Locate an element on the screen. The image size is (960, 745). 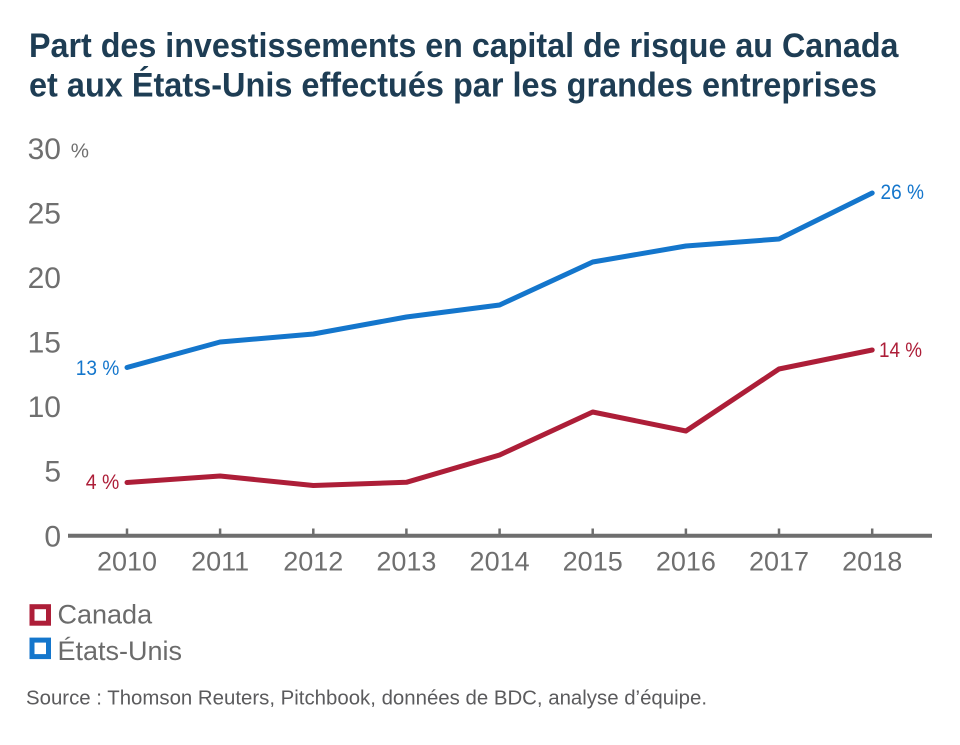
svg-text: 26 % is located at coordinates (903, 192).